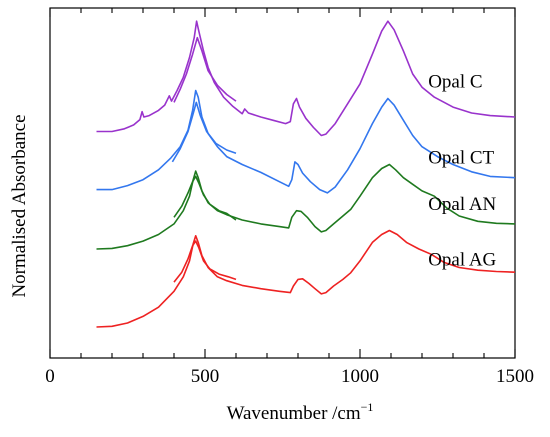 The image size is (550, 437). Describe the element at coordinates (462, 171) in the screenshot. I see `series-label-layer: Opal C Opal CT Opal AN Opal AG` at that location.